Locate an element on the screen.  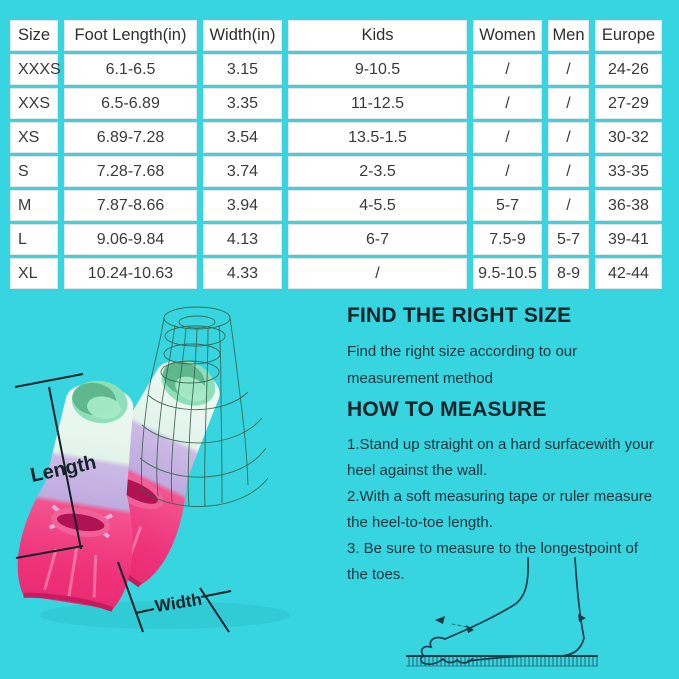
table-cell: 6.89-7.28 is located at coordinates (130, 137).